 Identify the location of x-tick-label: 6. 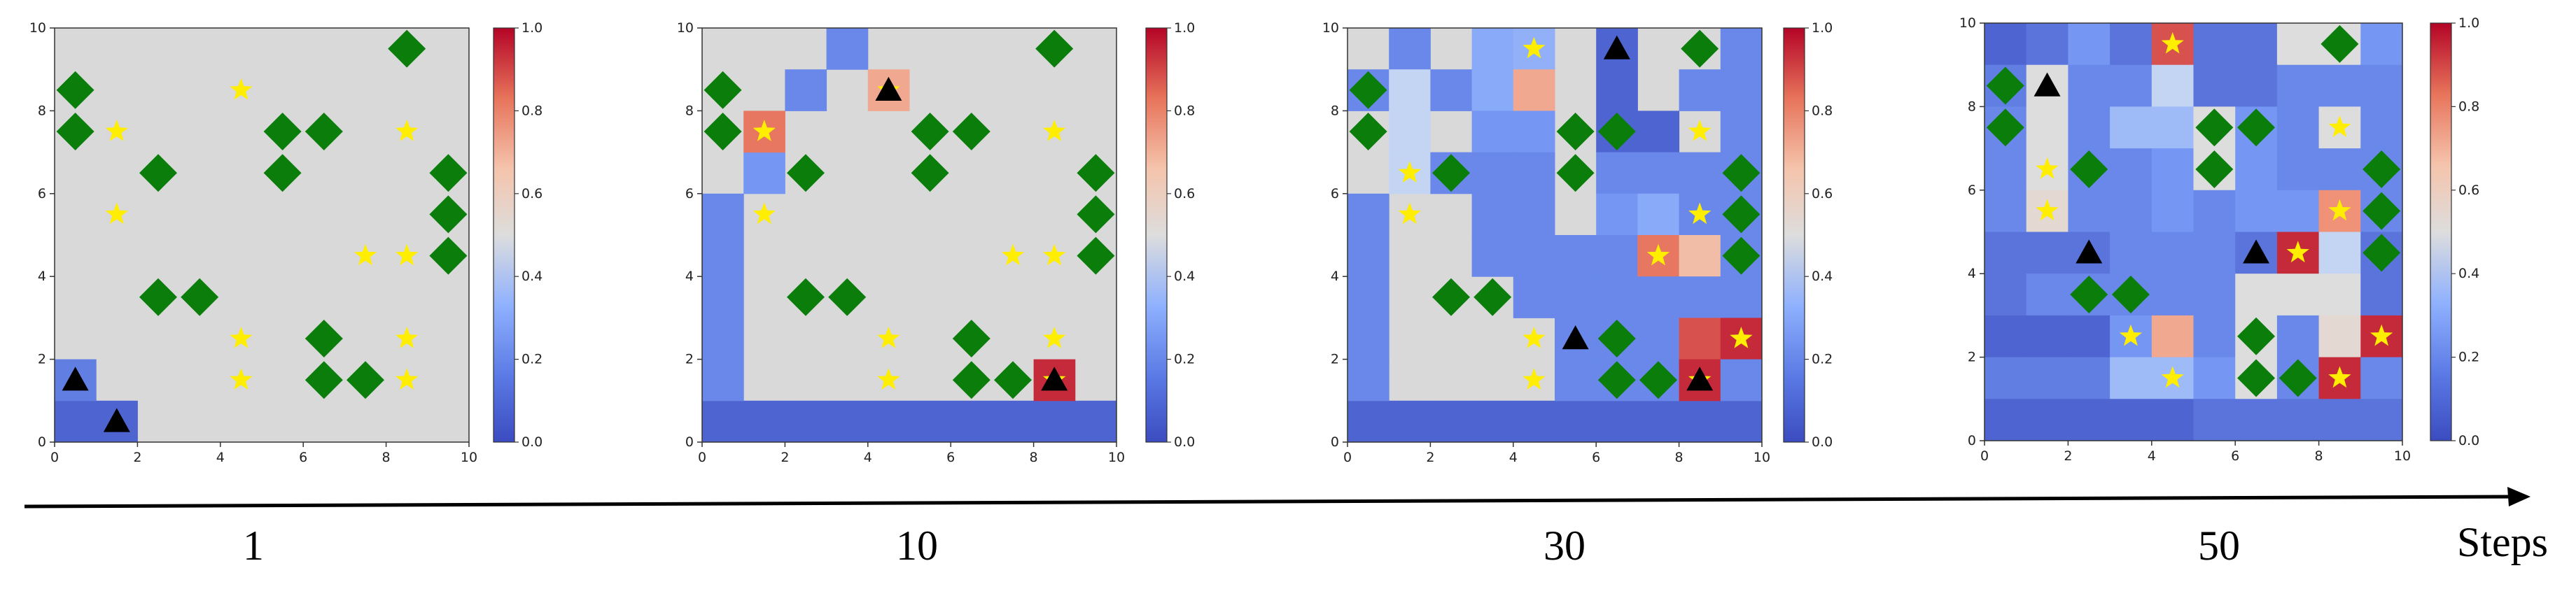
(1596, 457).